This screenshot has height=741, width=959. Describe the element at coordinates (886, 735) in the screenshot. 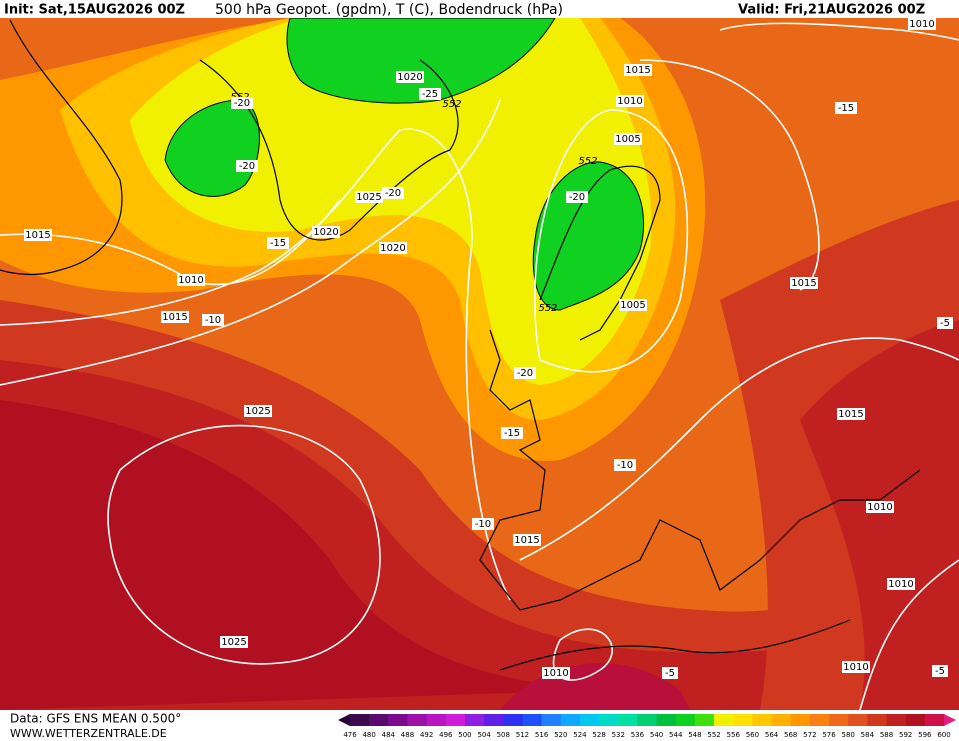

I see `colorbar-label: 588` at that location.